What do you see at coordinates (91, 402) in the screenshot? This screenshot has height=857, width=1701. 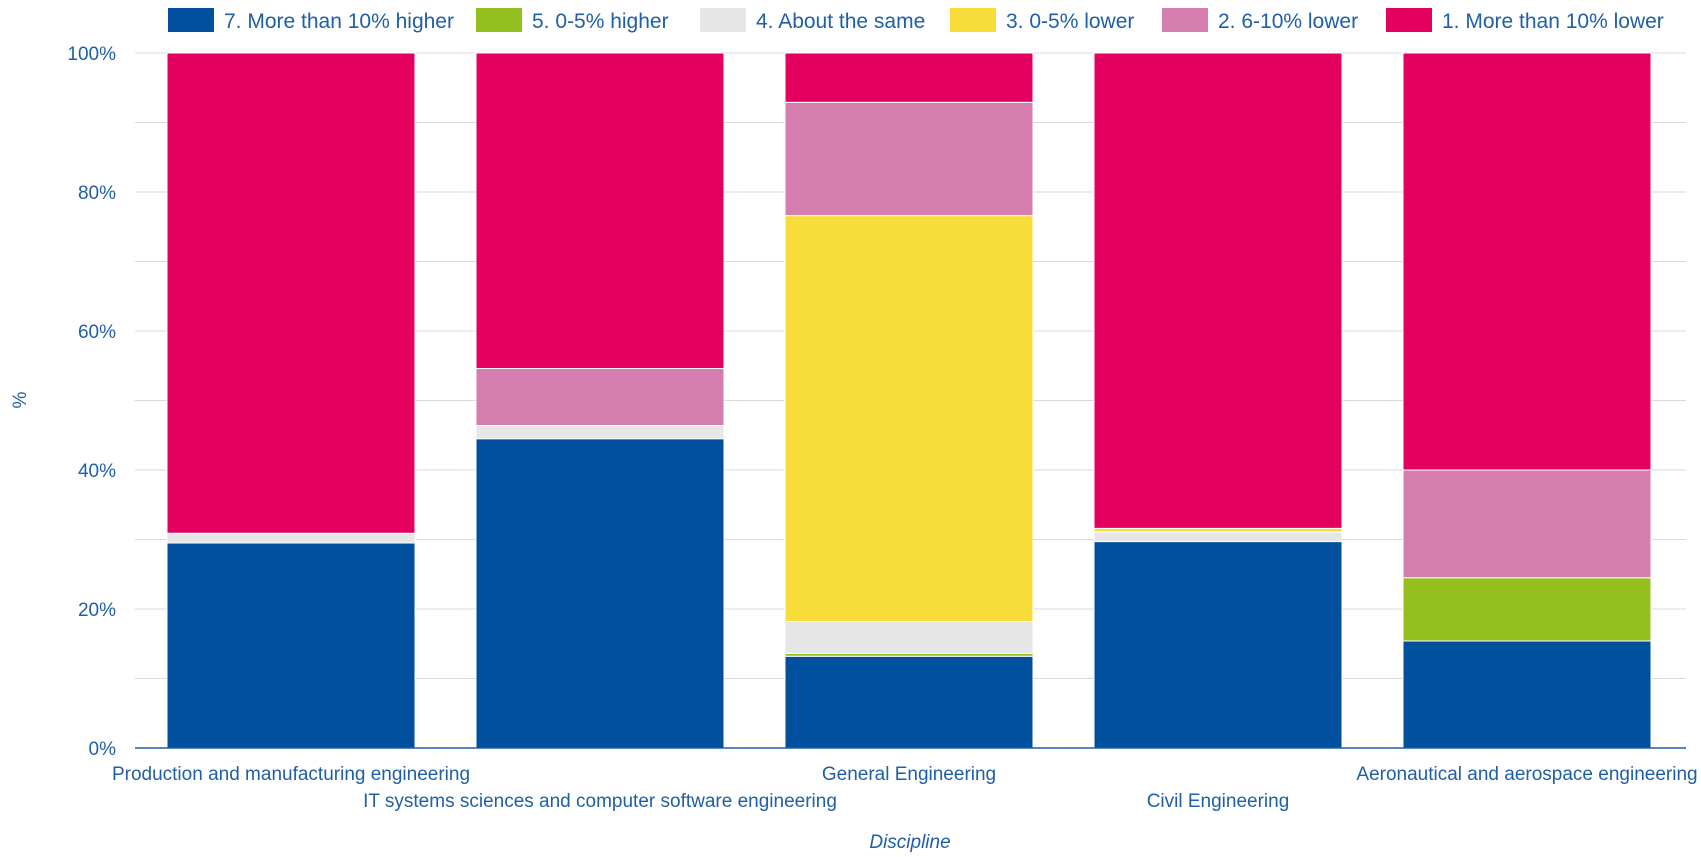 I see `y-axis-ticks: 0% 20% 40% 60% 80% 100%` at bounding box center [91, 402].